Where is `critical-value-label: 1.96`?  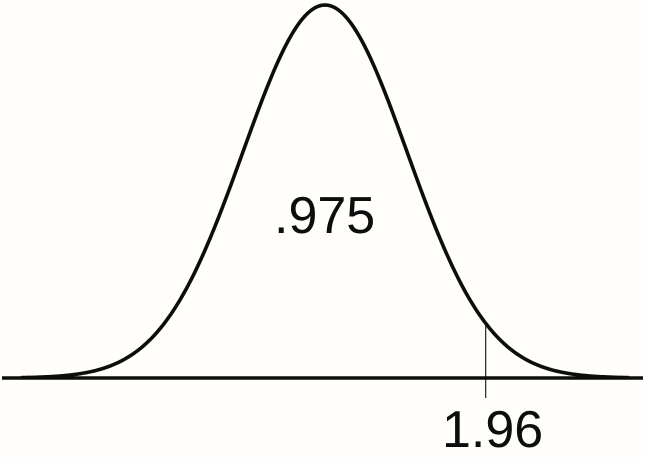 critical-value-label: 1.96 is located at coordinates (493, 430).